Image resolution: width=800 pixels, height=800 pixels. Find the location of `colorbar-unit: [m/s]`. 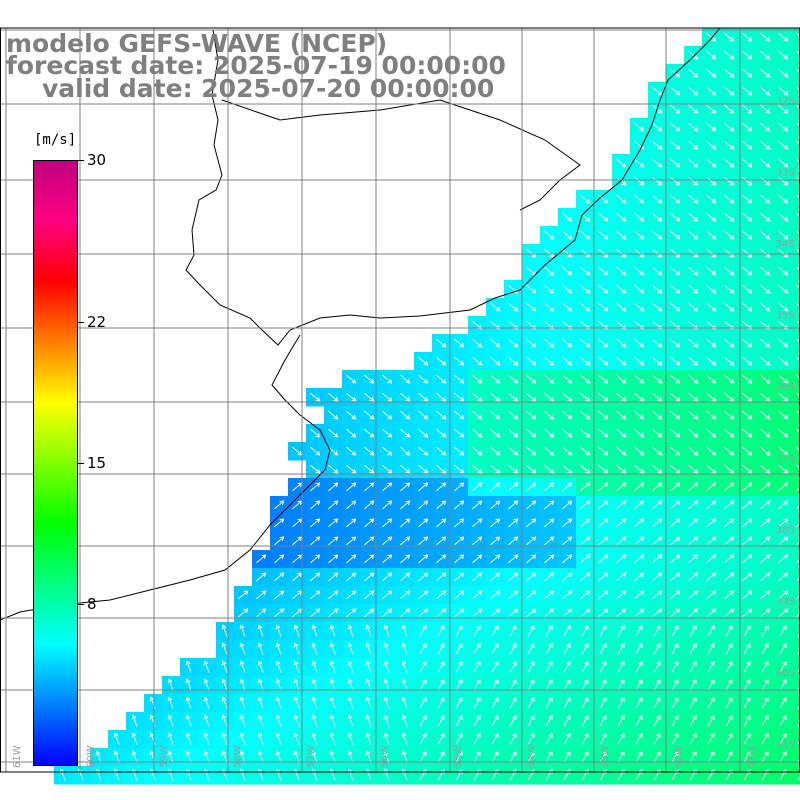

colorbar-unit: [m/s] is located at coordinates (55, 140).